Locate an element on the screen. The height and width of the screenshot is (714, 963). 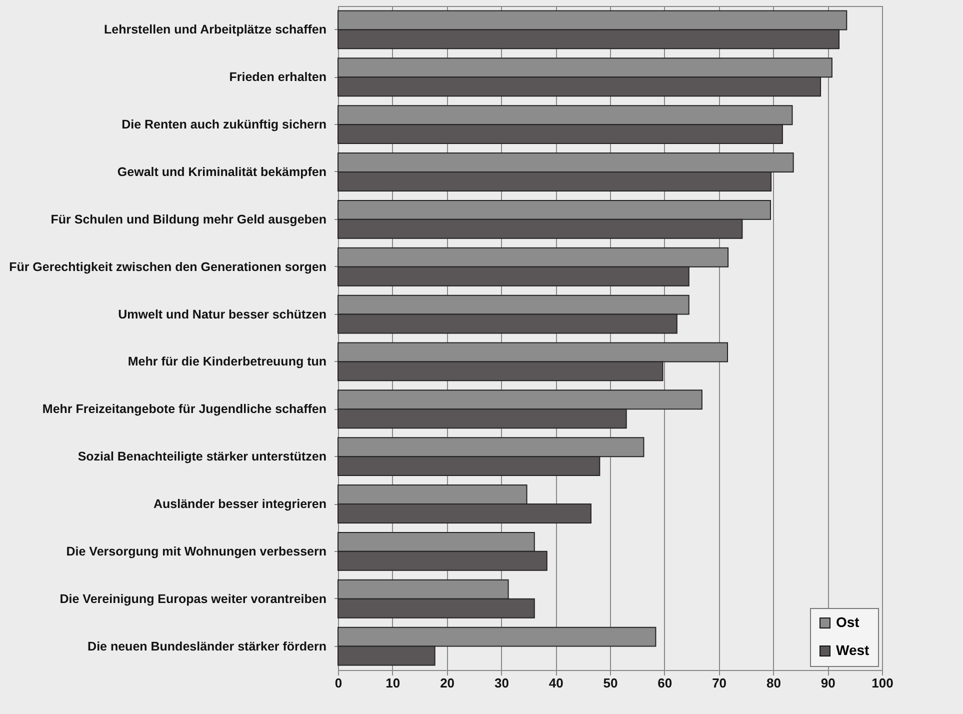
y-tick-label: Ausländer besser integrieren is located at coordinates (240, 504).